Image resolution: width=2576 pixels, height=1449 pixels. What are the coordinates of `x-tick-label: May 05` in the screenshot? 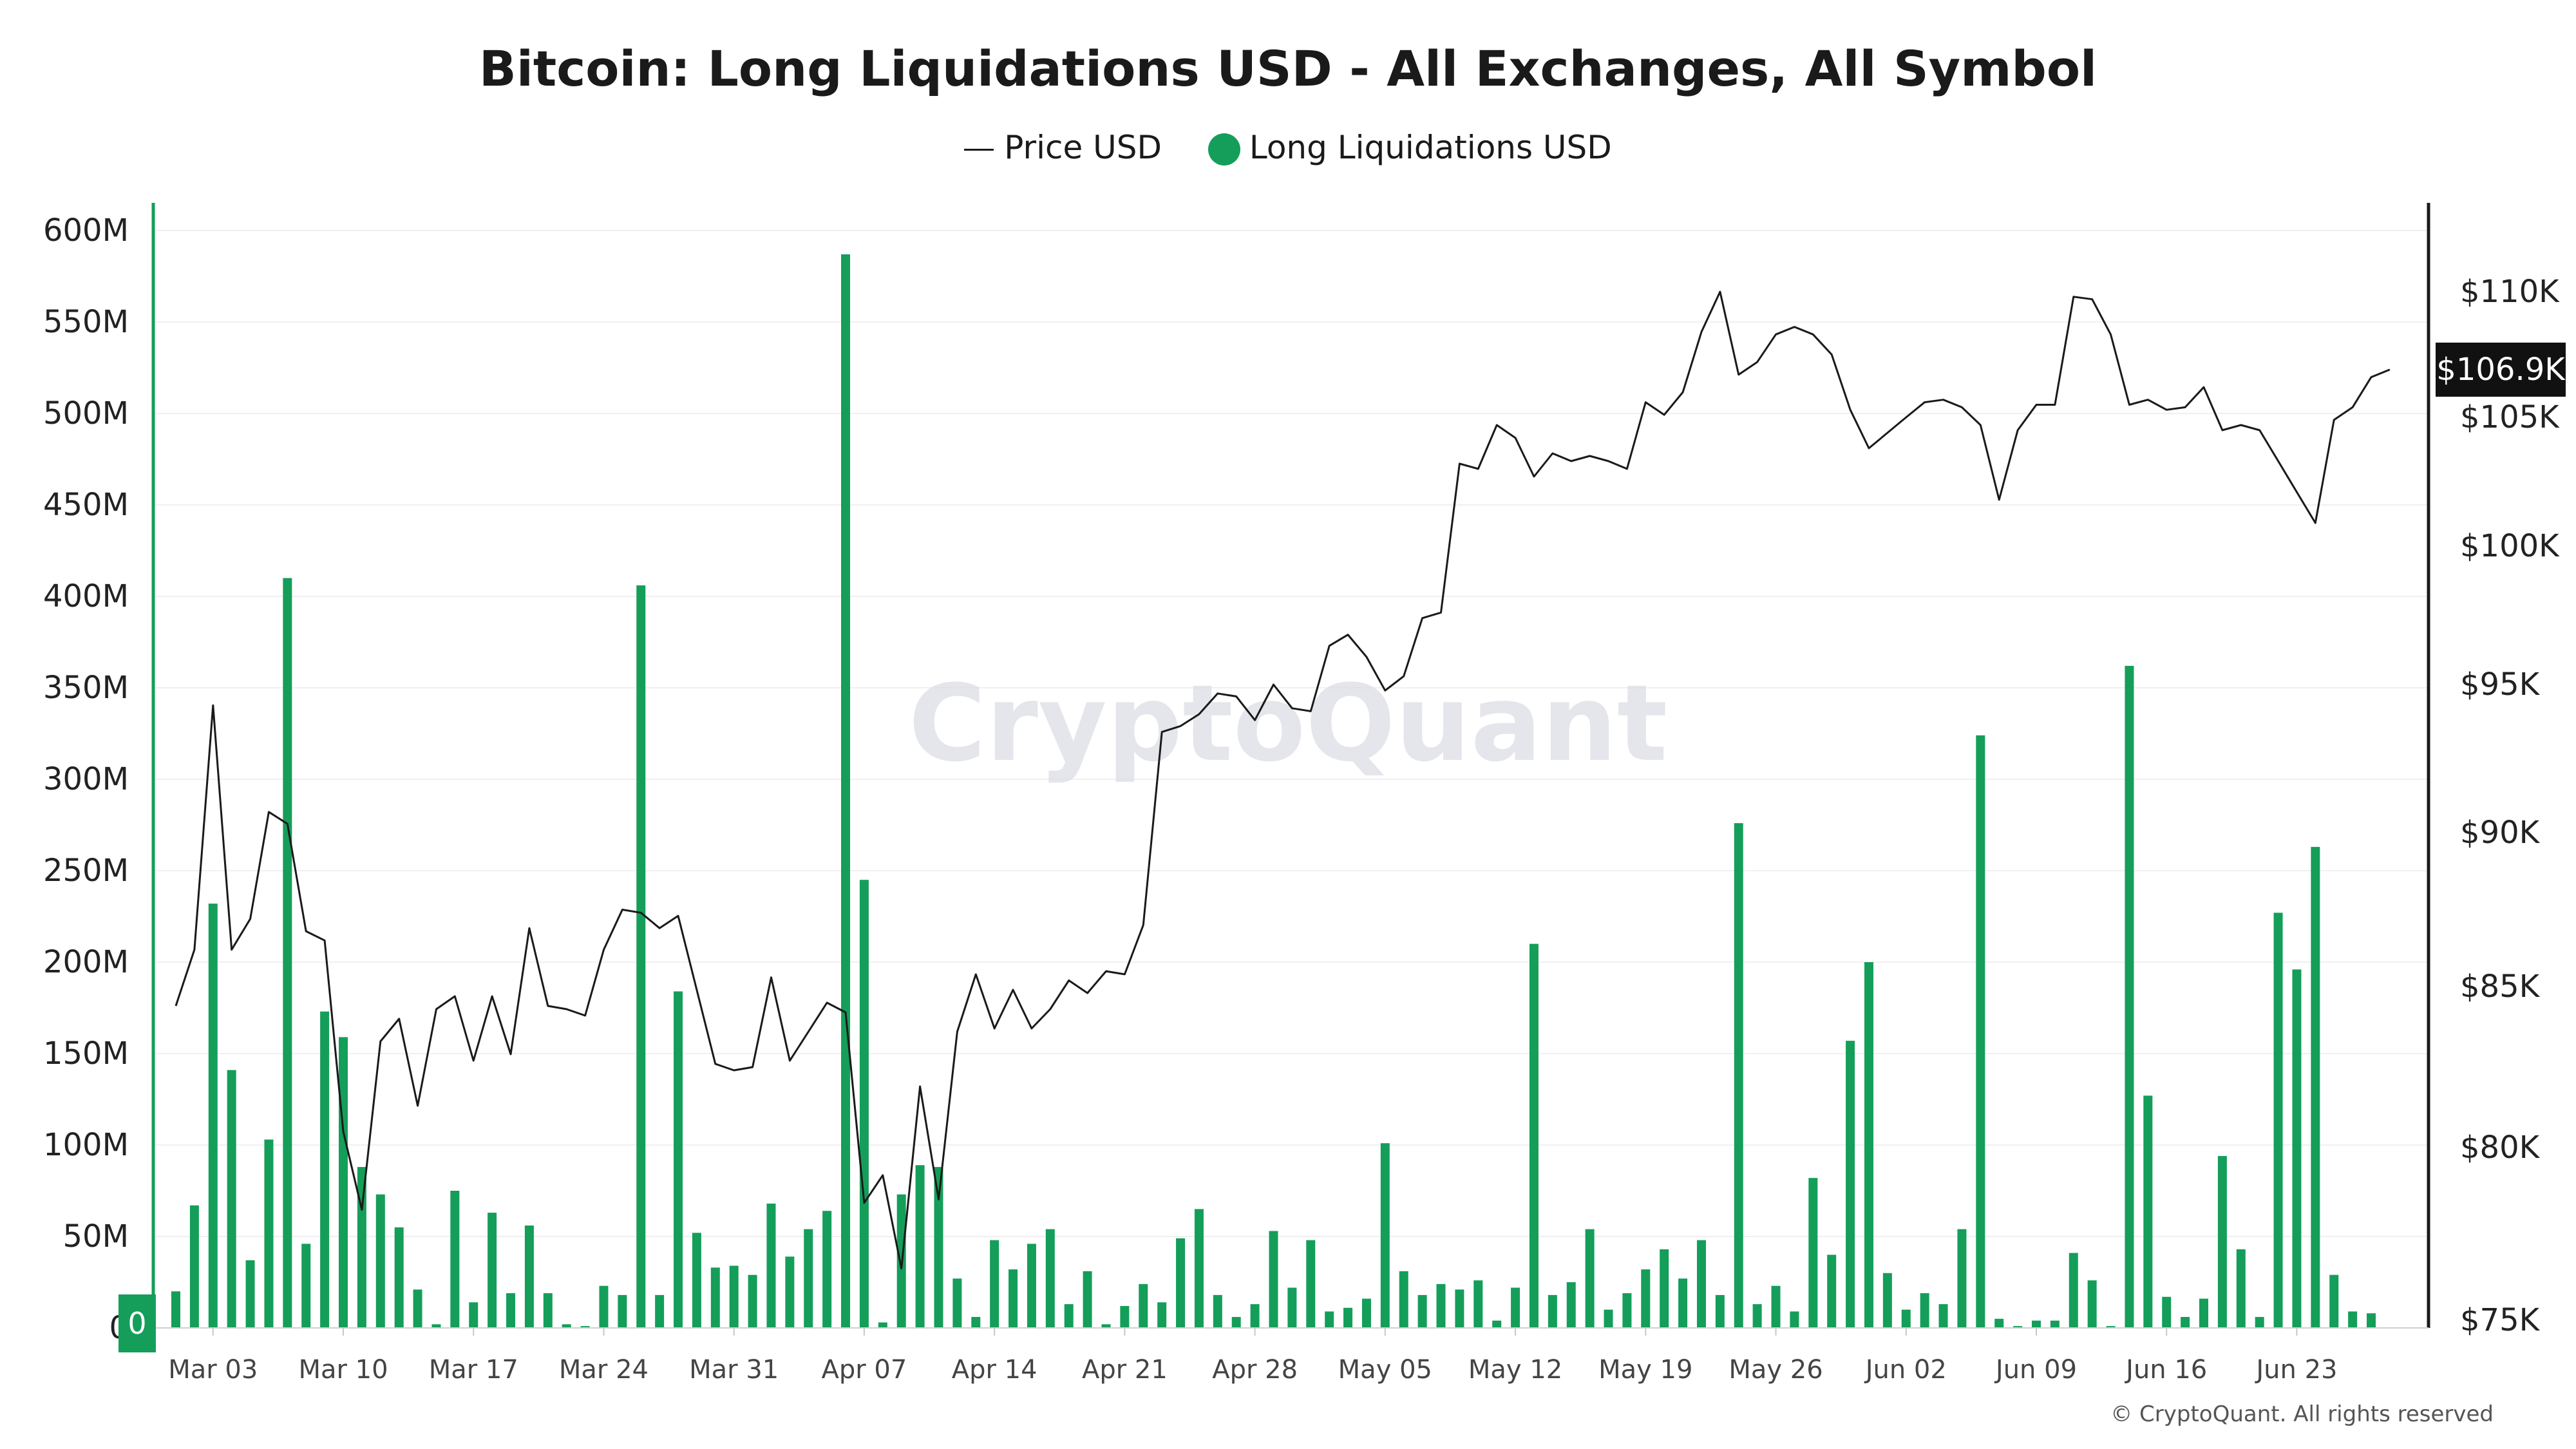 It's located at (1385, 1370).